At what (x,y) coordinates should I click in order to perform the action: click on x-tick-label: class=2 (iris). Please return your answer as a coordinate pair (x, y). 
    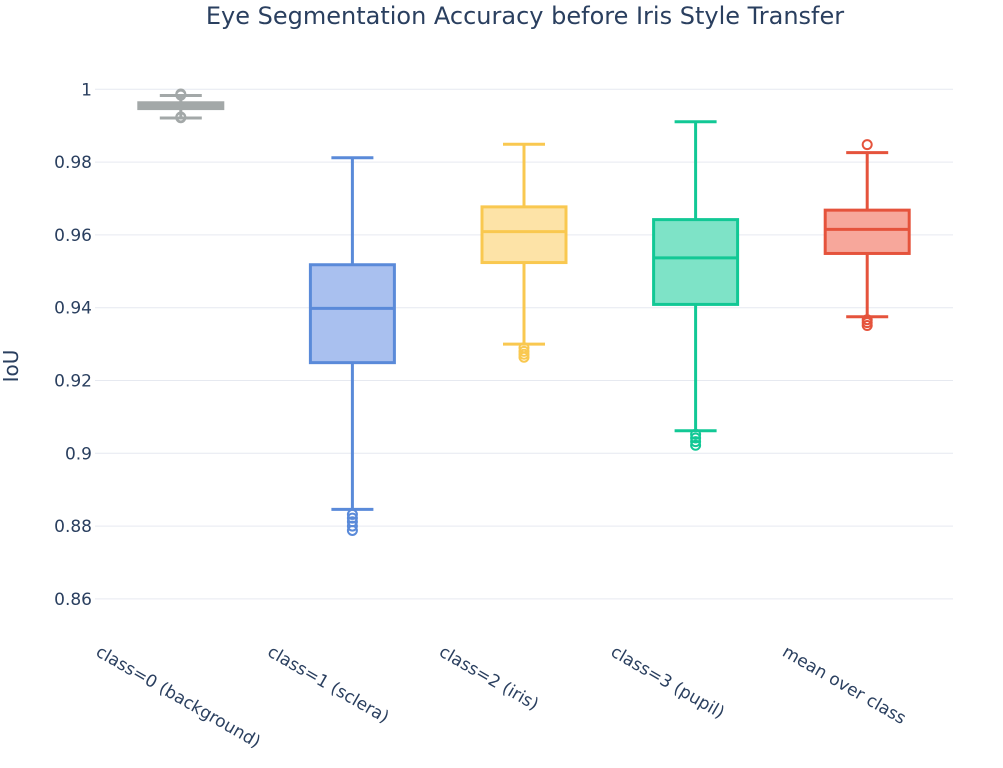
    Looking at the image, I should click on (489, 678).